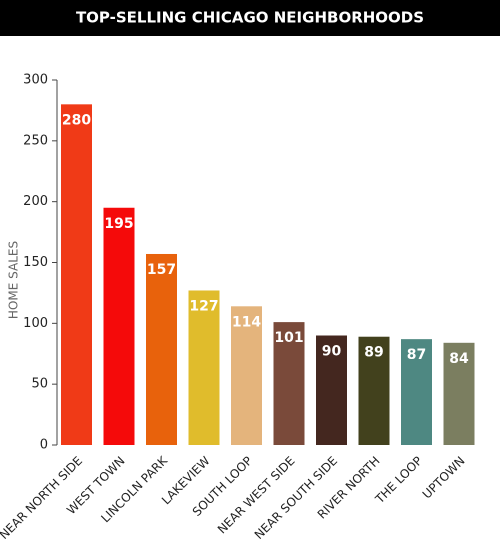 This screenshot has height=541, width=500. What do you see at coordinates (35, 140) in the screenshot?
I see `y-tick-label: 250` at bounding box center [35, 140].